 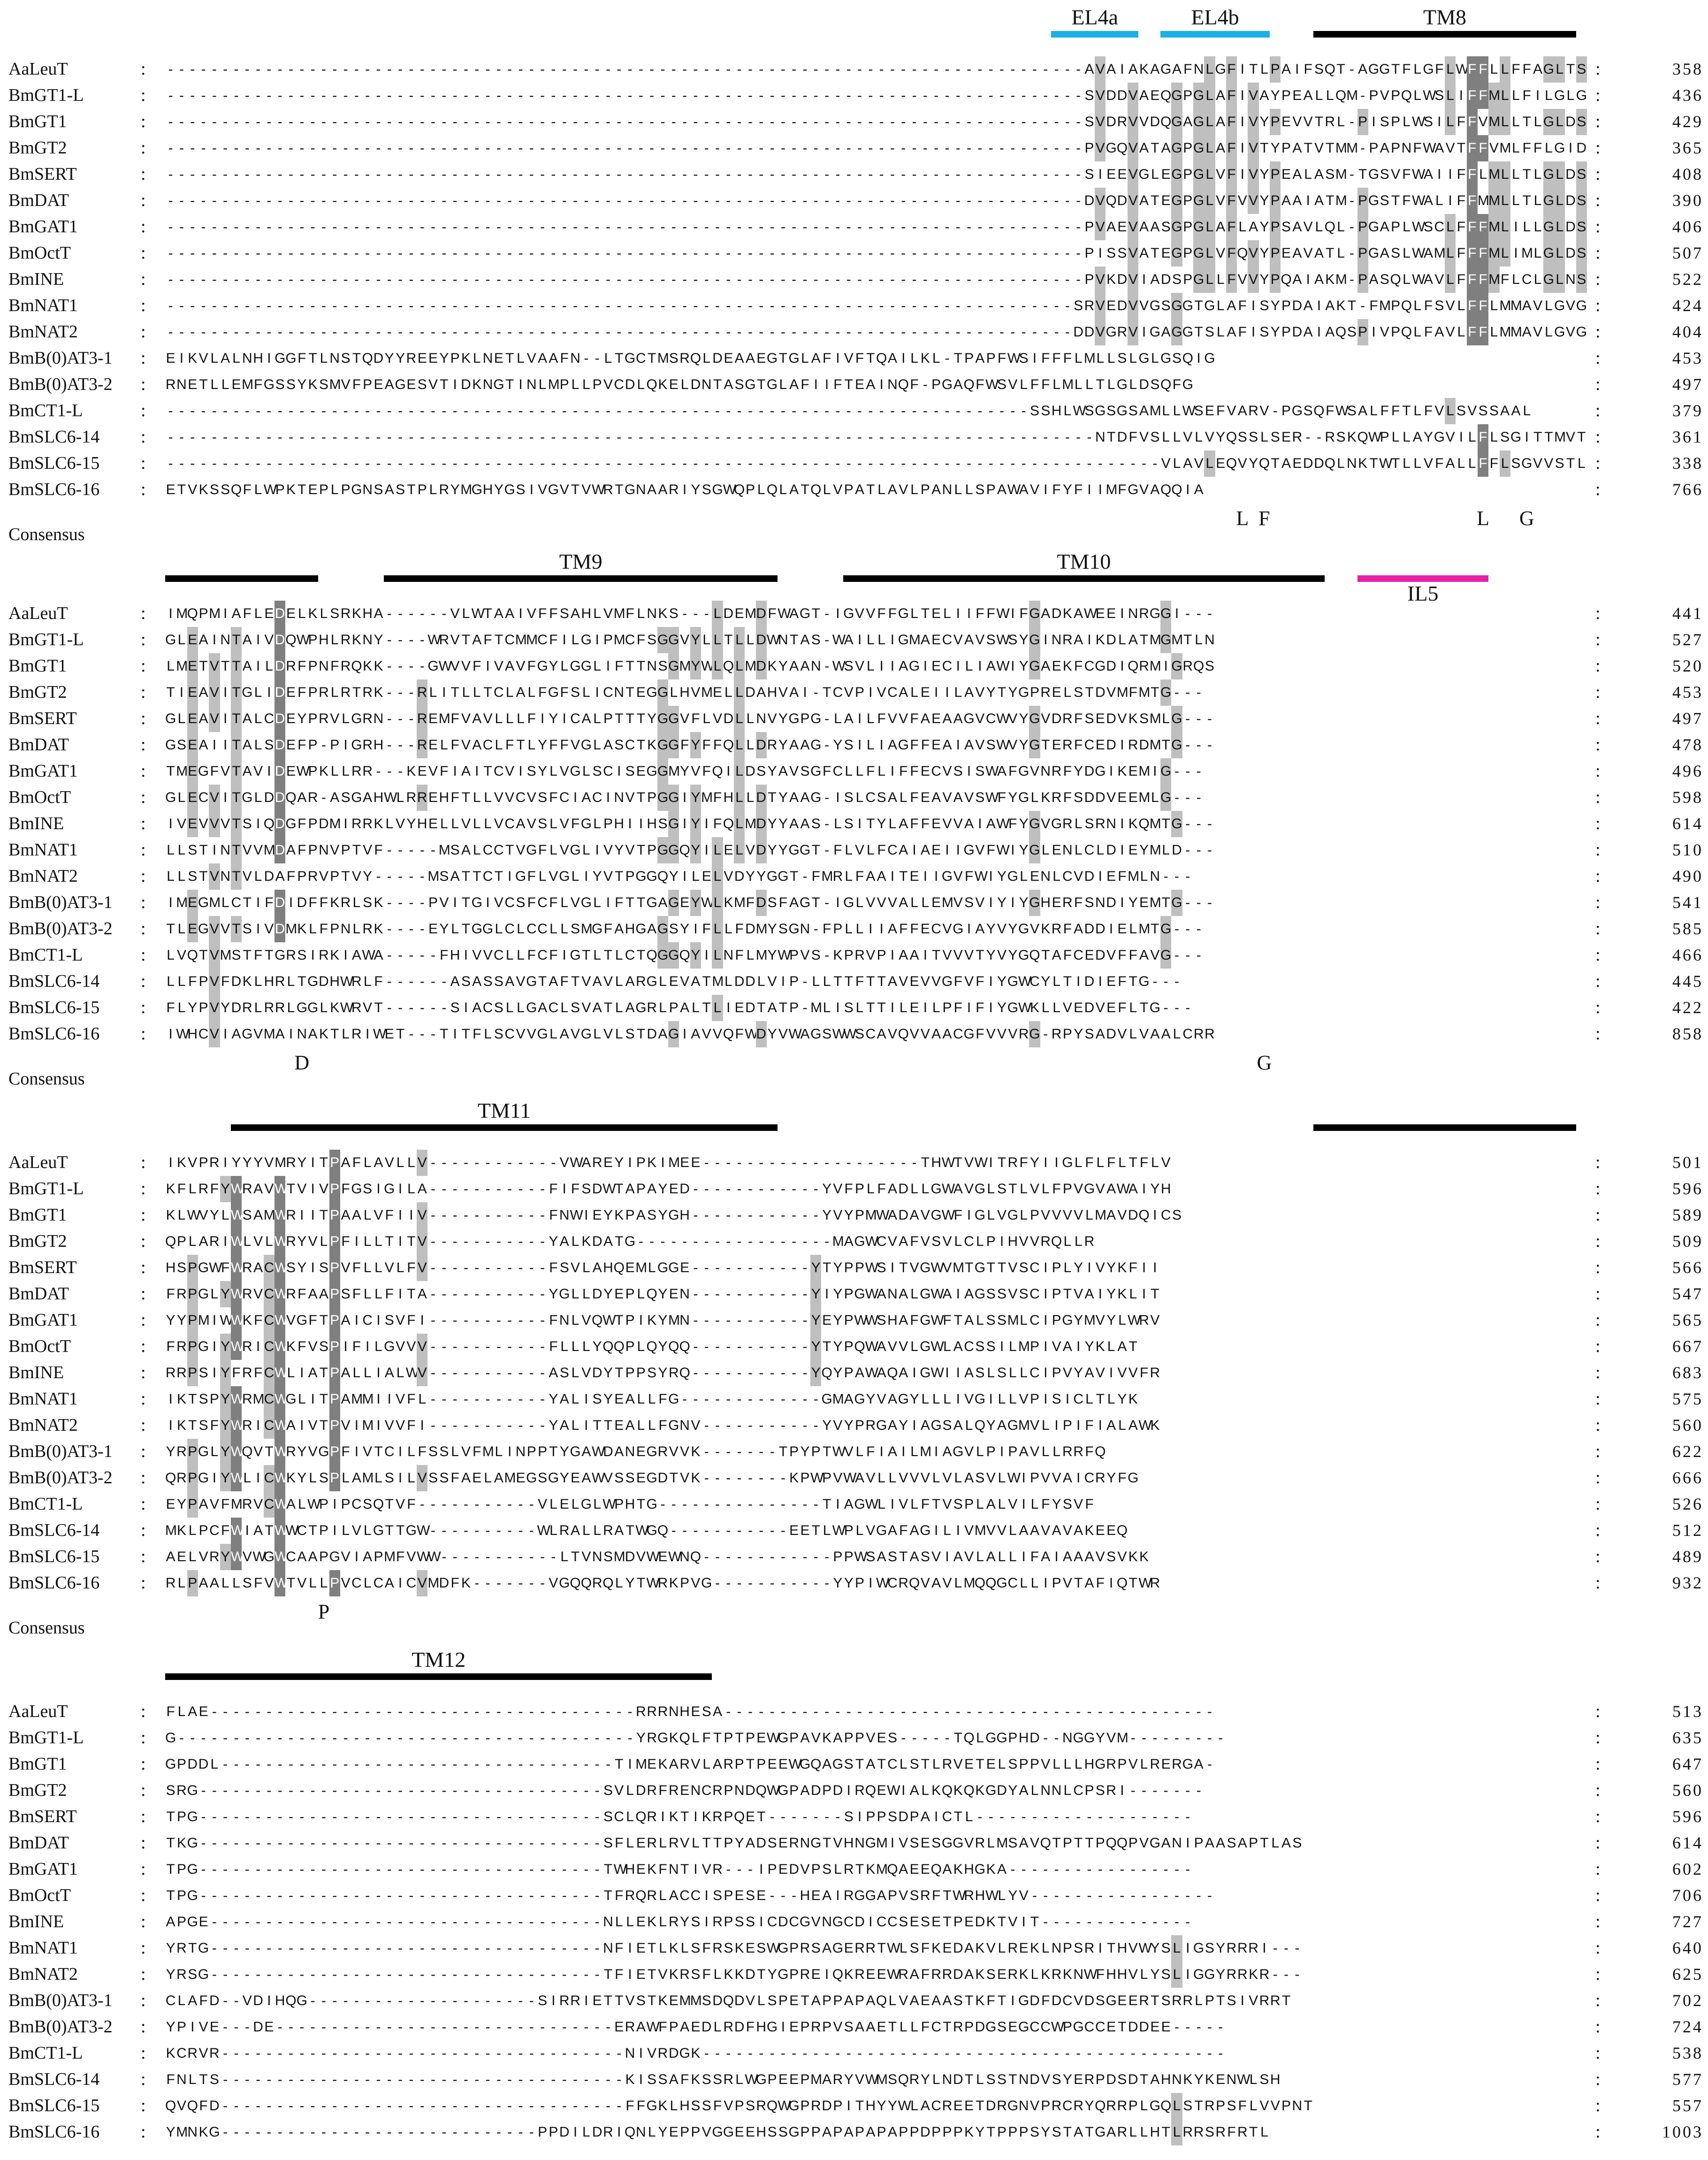 What do you see at coordinates (1688, 384) in the screenshot?
I see `position-number: 497` at bounding box center [1688, 384].